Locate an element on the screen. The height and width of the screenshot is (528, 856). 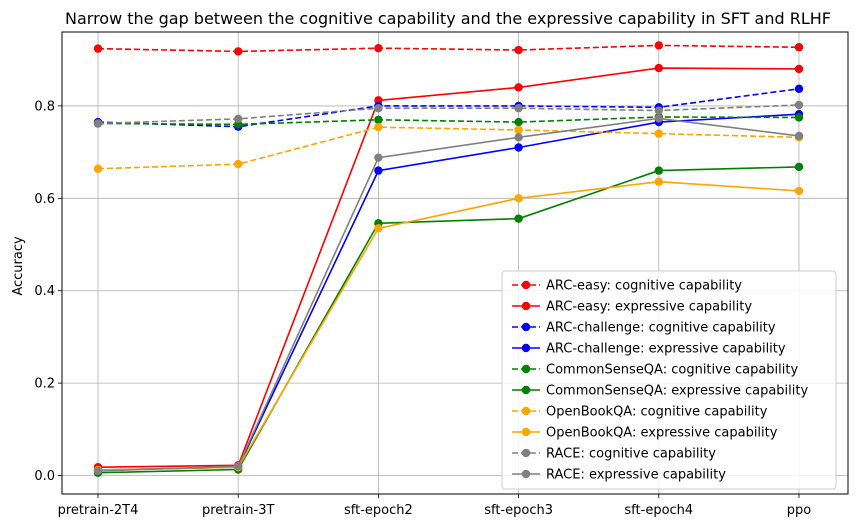
y-tick-label: 0.2 is located at coordinates (44, 384).